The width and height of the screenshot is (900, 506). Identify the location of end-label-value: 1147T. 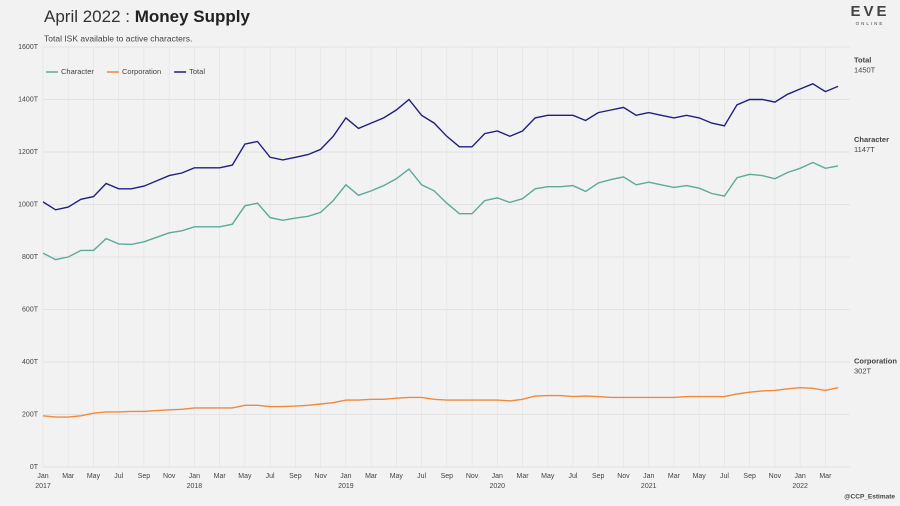
(864, 149).